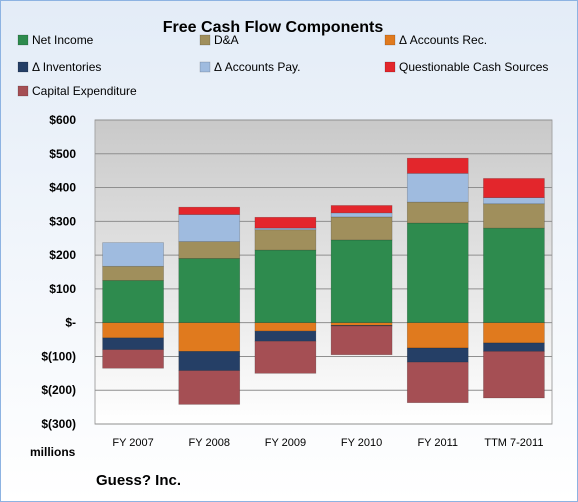  What do you see at coordinates (273, 27) in the screenshot?
I see `chart-title: Free Cash Flow Components` at bounding box center [273, 27].